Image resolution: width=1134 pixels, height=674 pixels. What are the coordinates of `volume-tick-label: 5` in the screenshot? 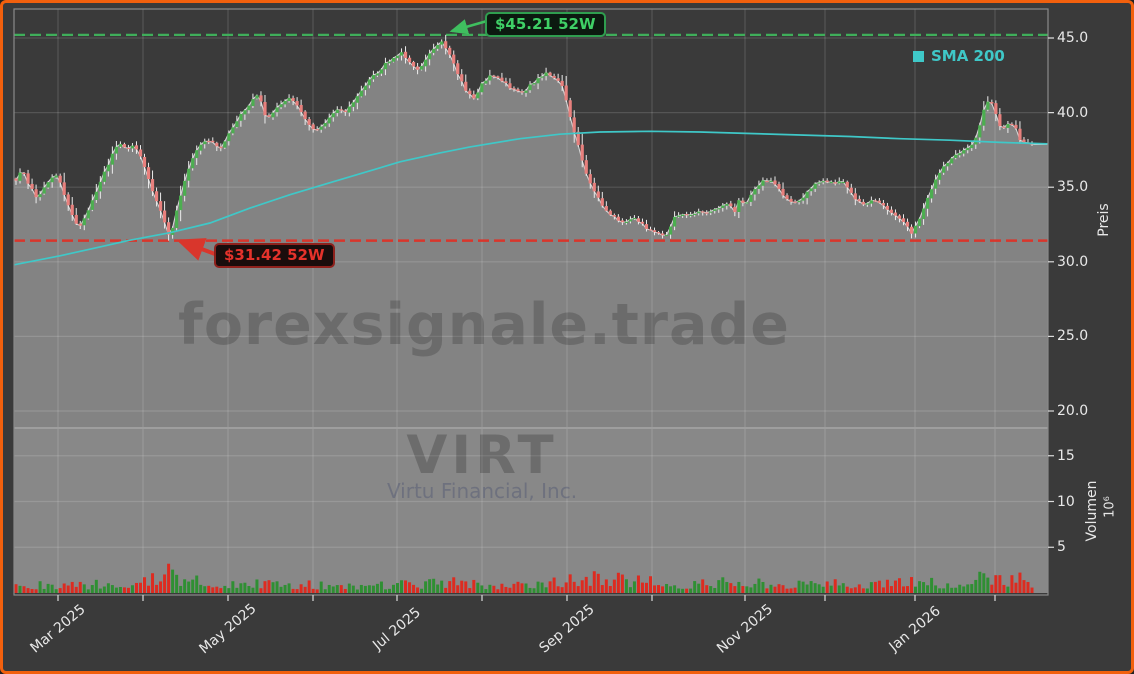 It's located at (1061, 547).